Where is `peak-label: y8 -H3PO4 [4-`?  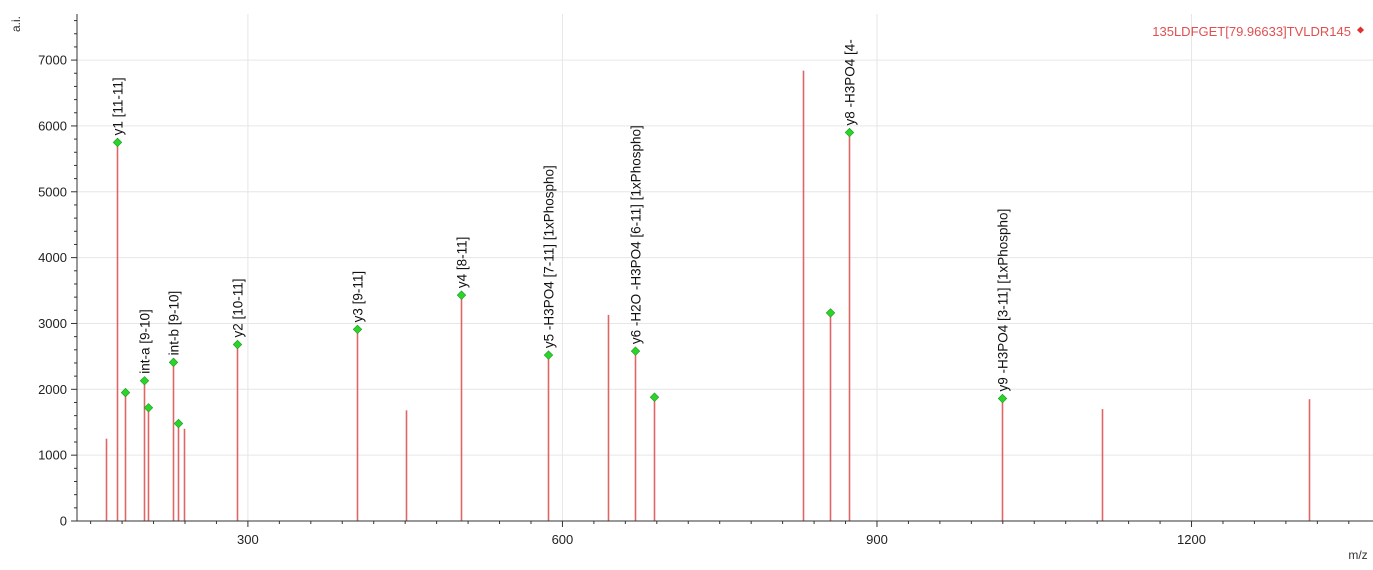
peak-label: y8 -H3PO4 [4- is located at coordinates (850, 82).